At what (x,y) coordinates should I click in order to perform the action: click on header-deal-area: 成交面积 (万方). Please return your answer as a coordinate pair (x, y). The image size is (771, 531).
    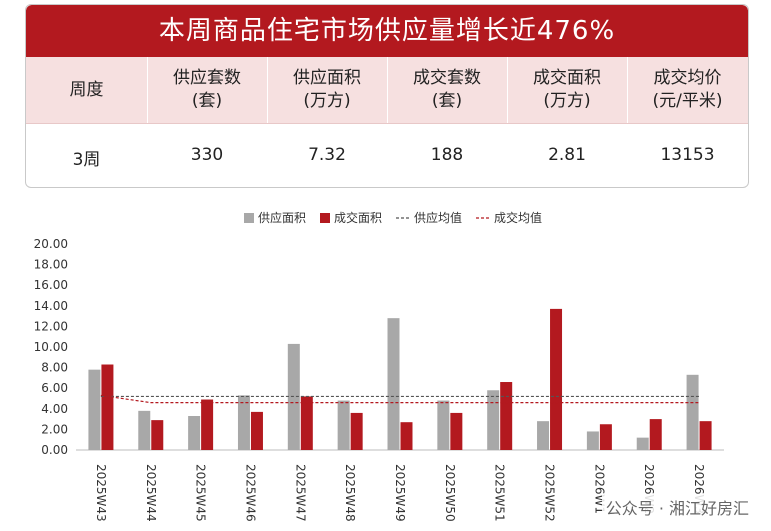
    Looking at the image, I should click on (567, 90).